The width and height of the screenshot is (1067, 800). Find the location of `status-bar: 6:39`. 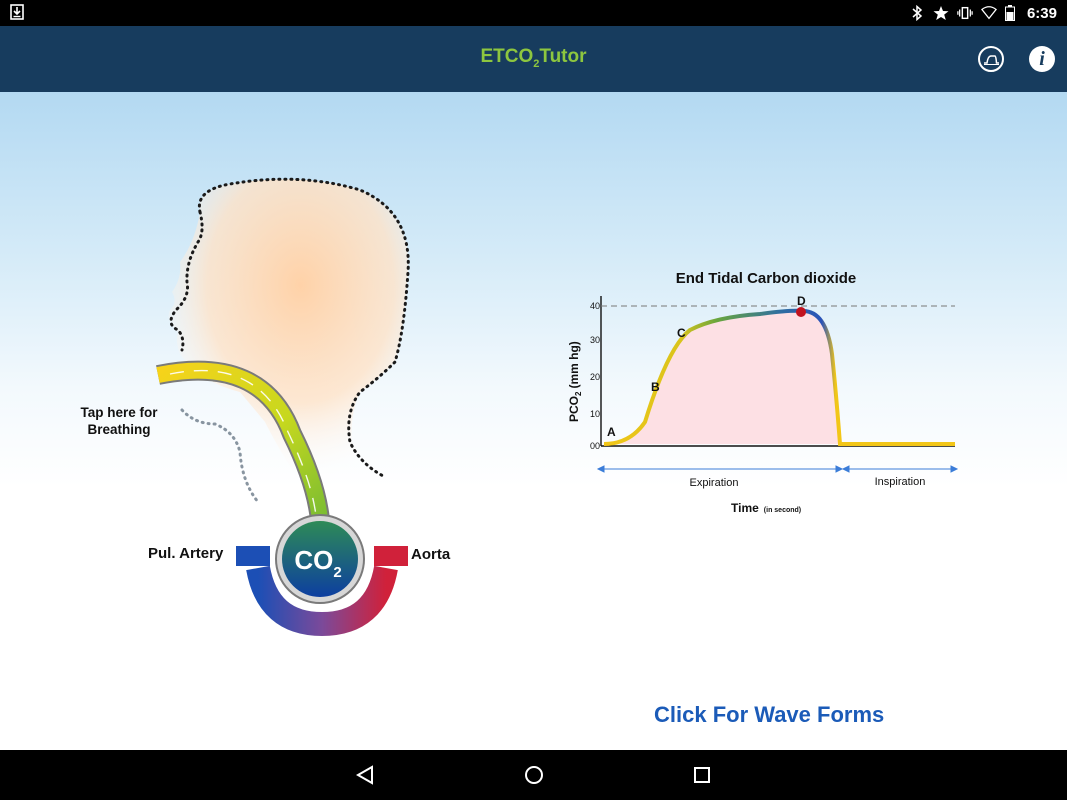

status-bar: 6:39 is located at coordinates (533, 13).